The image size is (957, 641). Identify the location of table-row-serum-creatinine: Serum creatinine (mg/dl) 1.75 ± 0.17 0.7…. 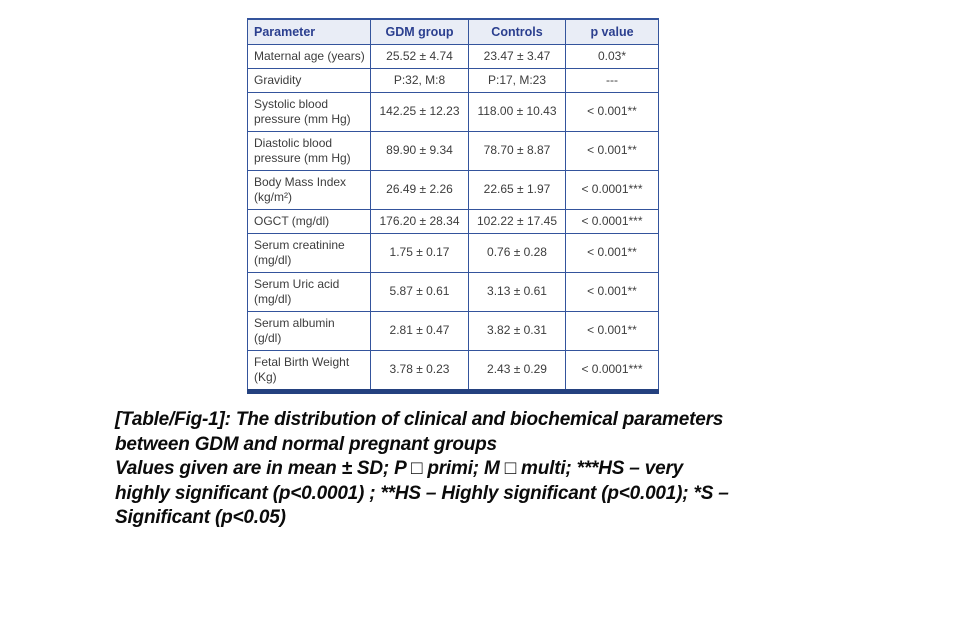
(453, 252).